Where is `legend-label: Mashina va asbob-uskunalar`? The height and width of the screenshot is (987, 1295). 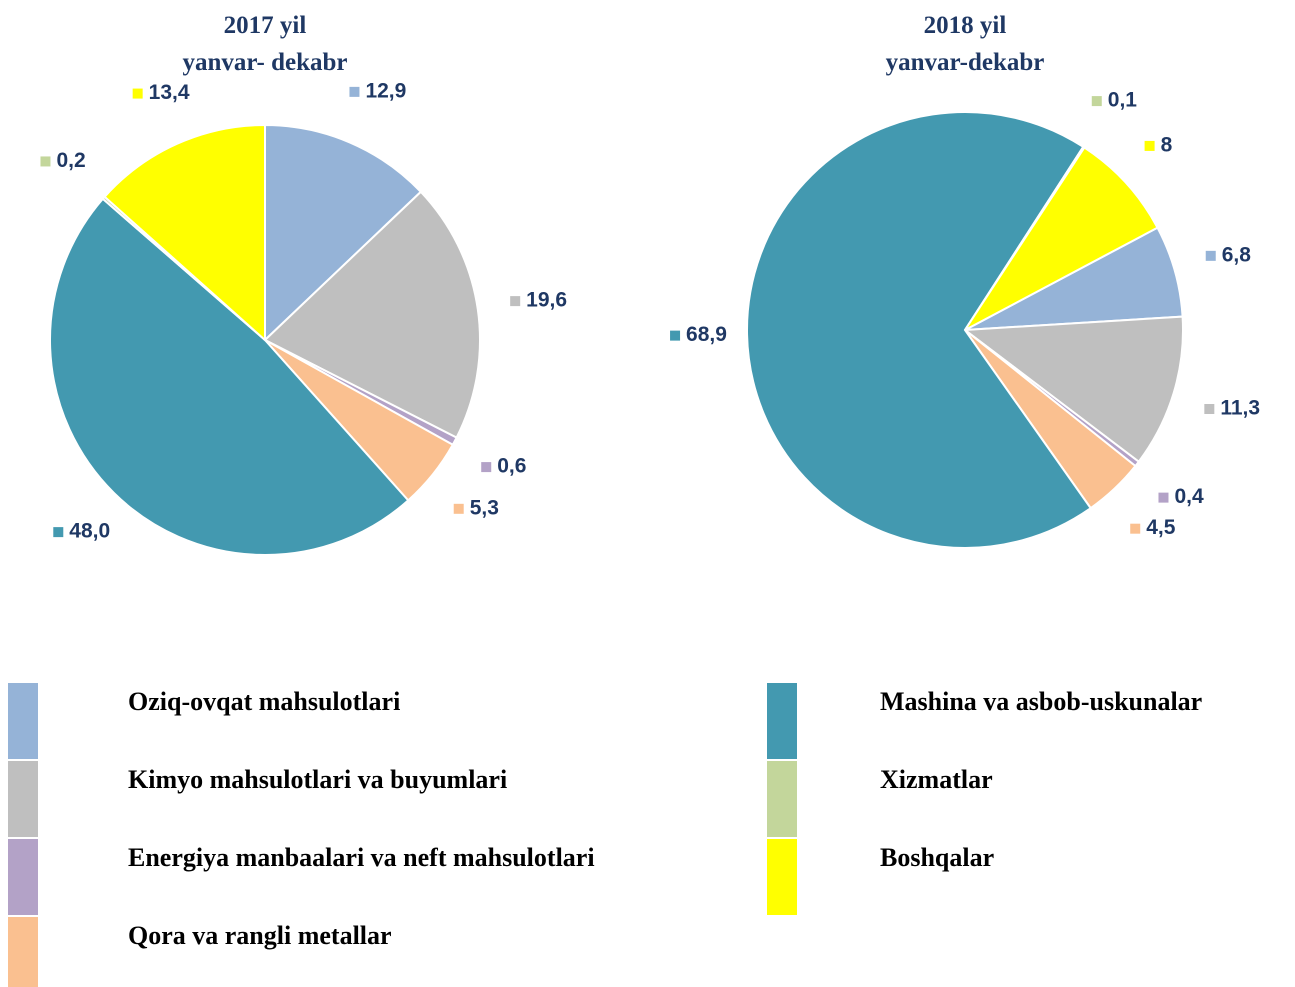 legend-label: Mashina va asbob-uskunalar is located at coordinates (1041, 701).